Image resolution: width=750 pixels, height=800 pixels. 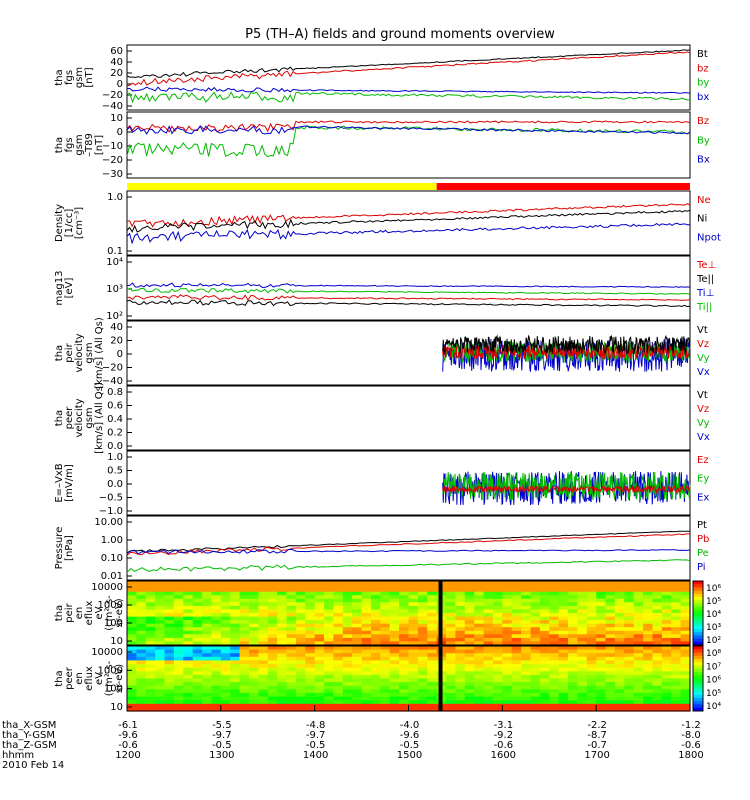 What do you see at coordinates (316, 741) in the screenshot?
I see `ephemeris-column: -4.8 -9.7 -0.5 1400` at bounding box center [316, 741].